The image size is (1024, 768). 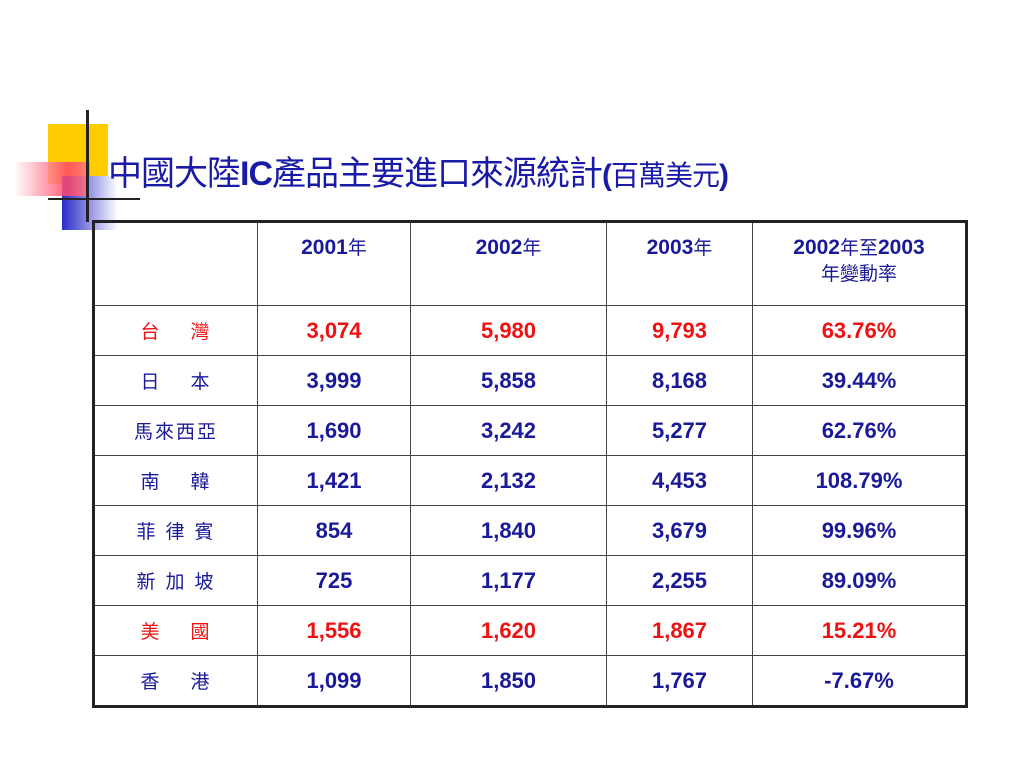 I want to click on value-2003-cell: 2,255, so click(x=679, y=580).